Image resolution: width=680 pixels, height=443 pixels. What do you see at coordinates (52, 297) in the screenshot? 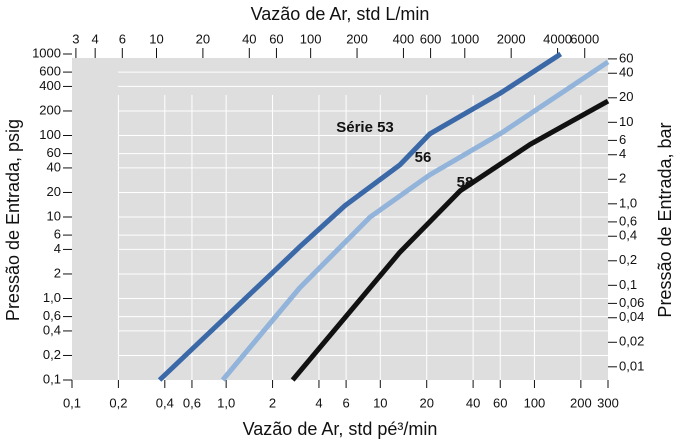
I see `y-tick-label: 1,0` at bounding box center [52, 297].